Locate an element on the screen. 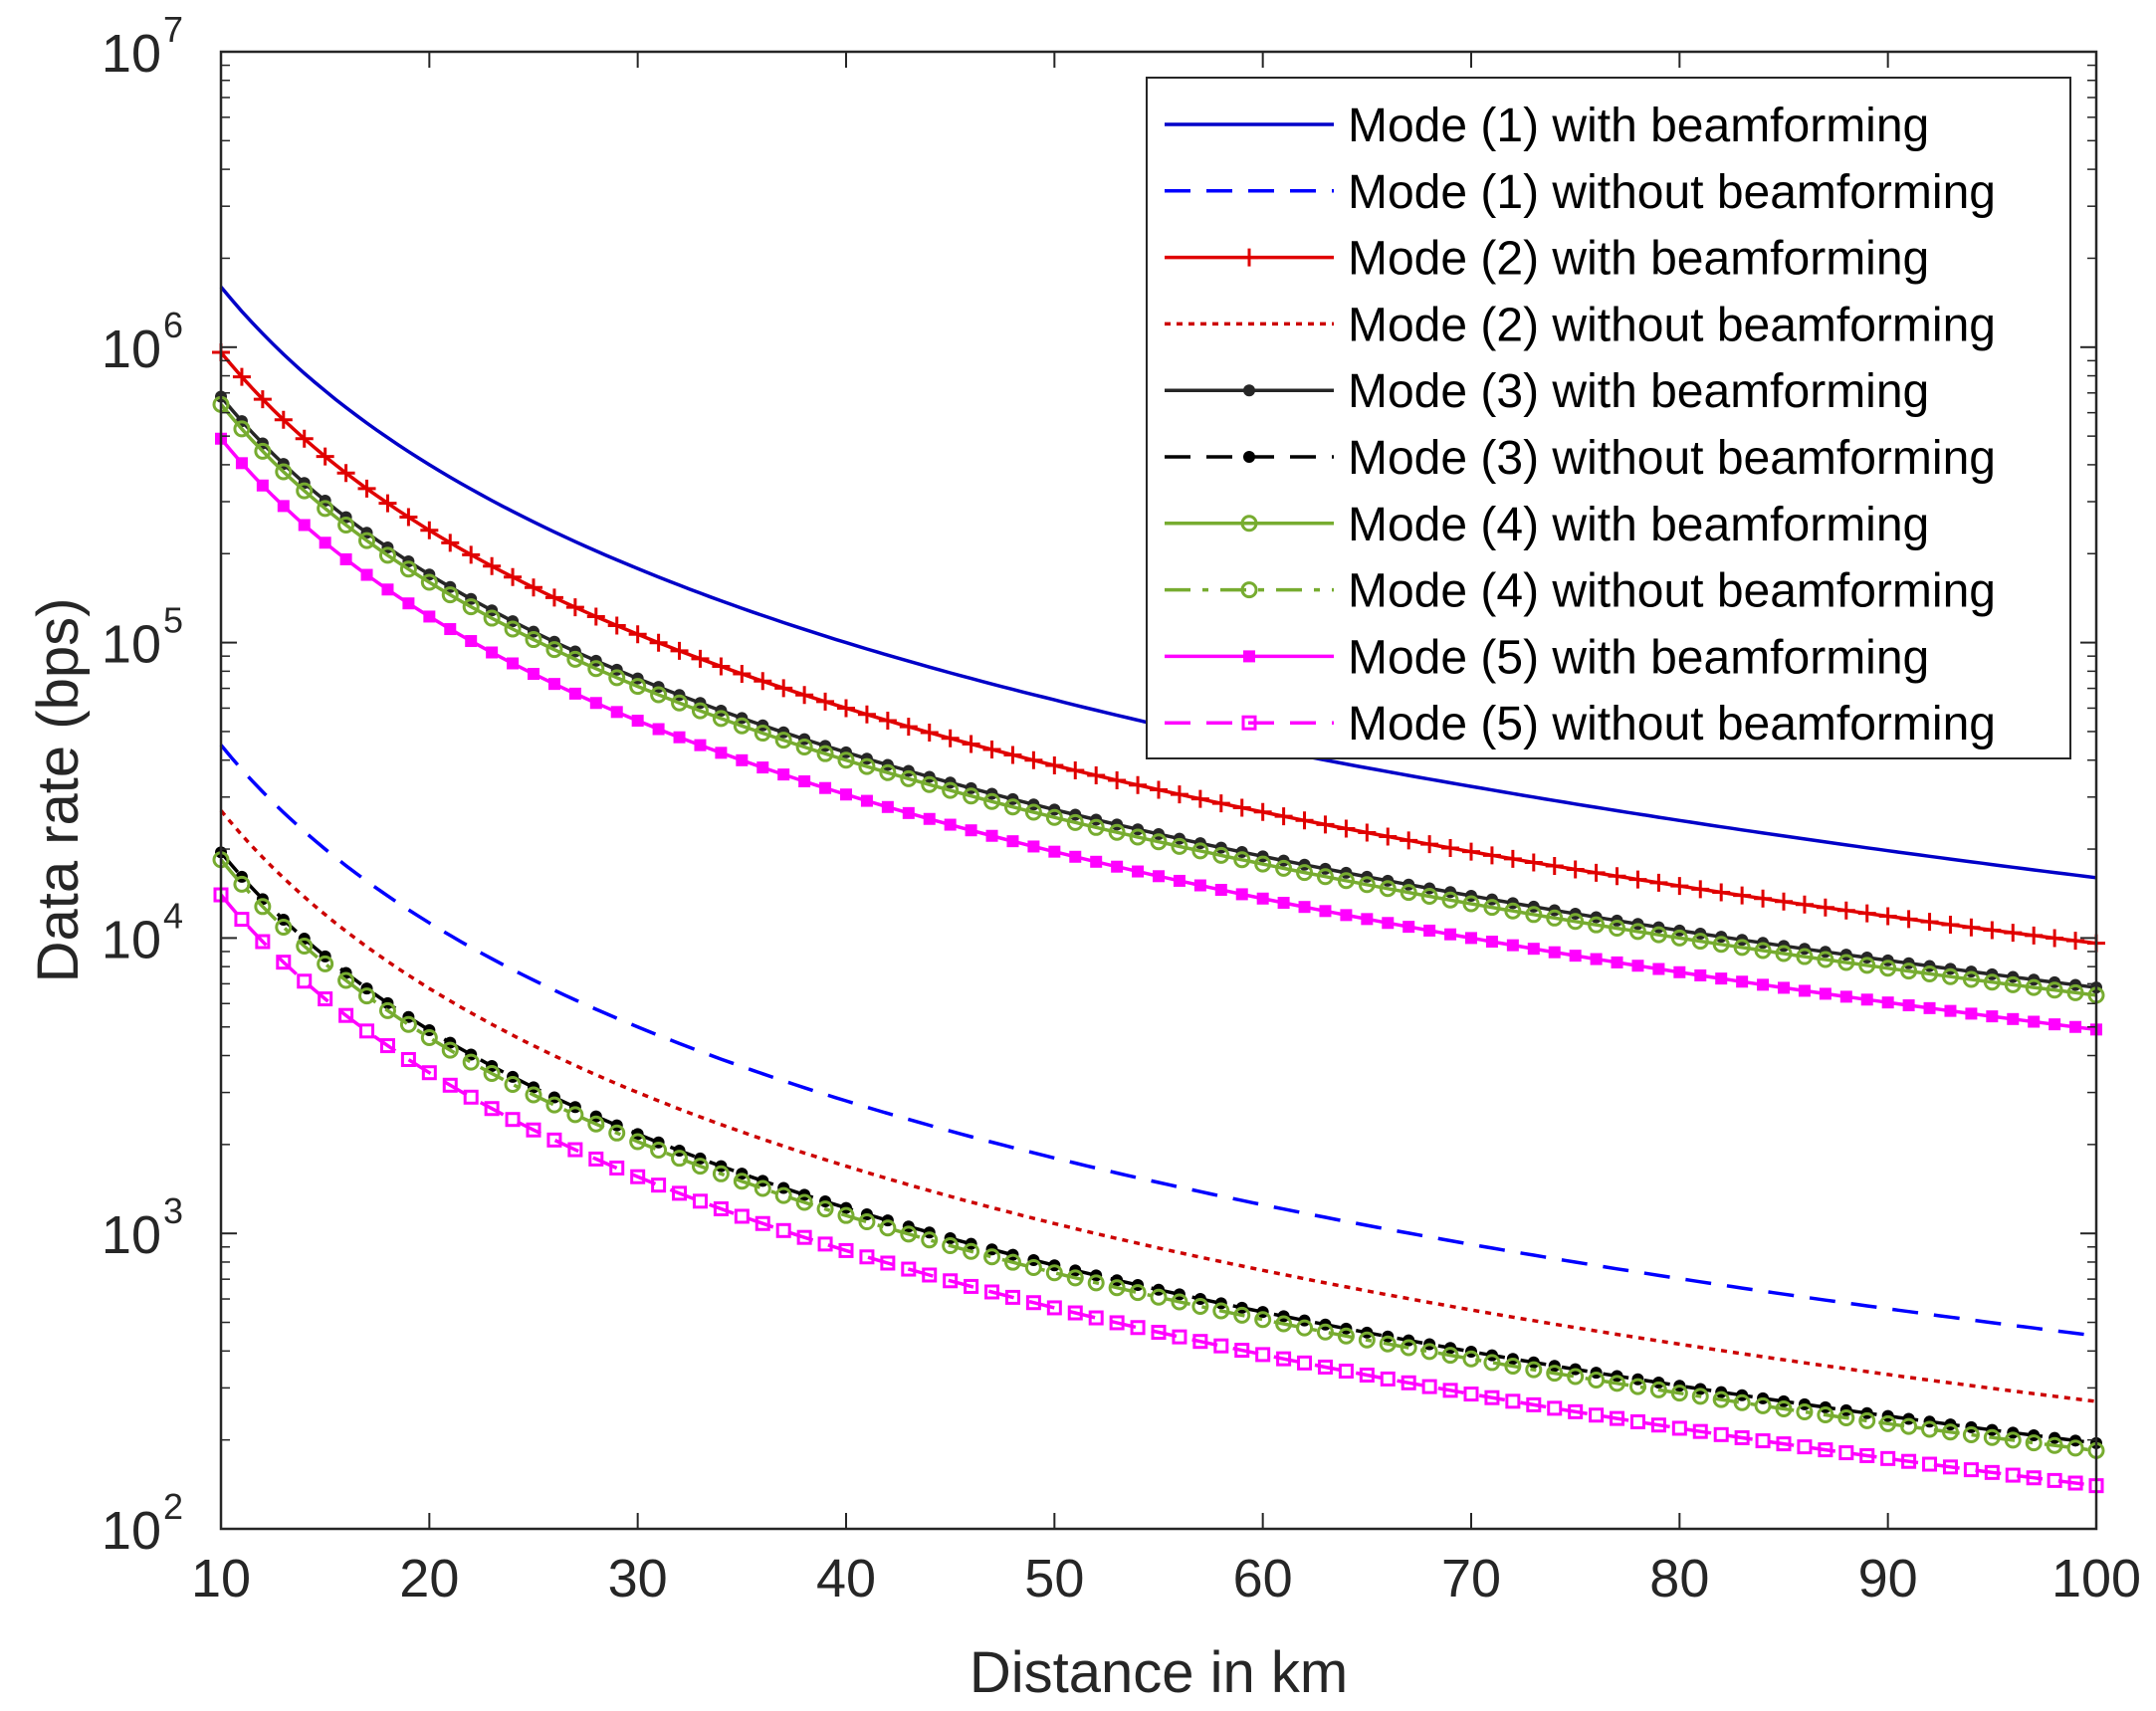 Image resolution: width=2156 pixels, height=1711 pixels. y-tick-exponent: 3 is located at coordinates (173, 1210).